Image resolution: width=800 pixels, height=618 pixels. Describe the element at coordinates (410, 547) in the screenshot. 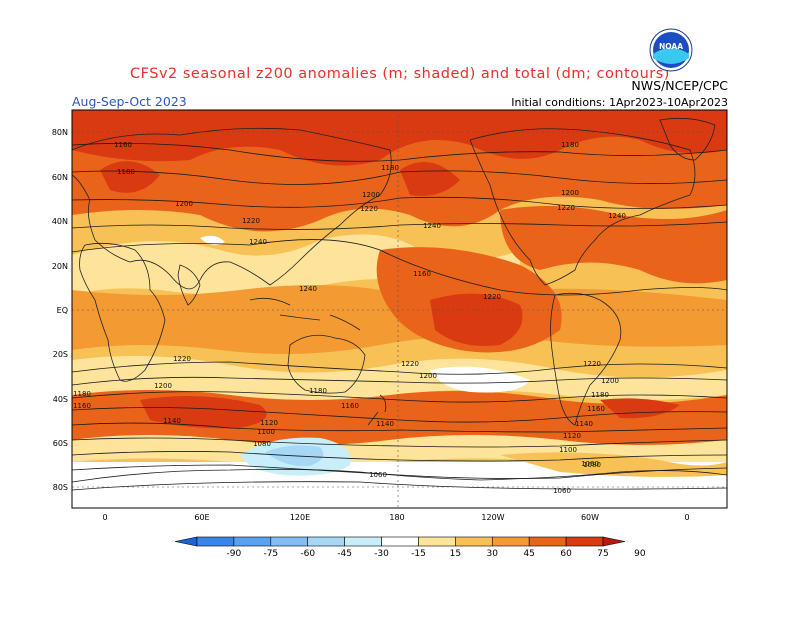

I see `colorbar: -90 -75 -60 -45 -30 -15 15 30 45 60 75 90` at that location.